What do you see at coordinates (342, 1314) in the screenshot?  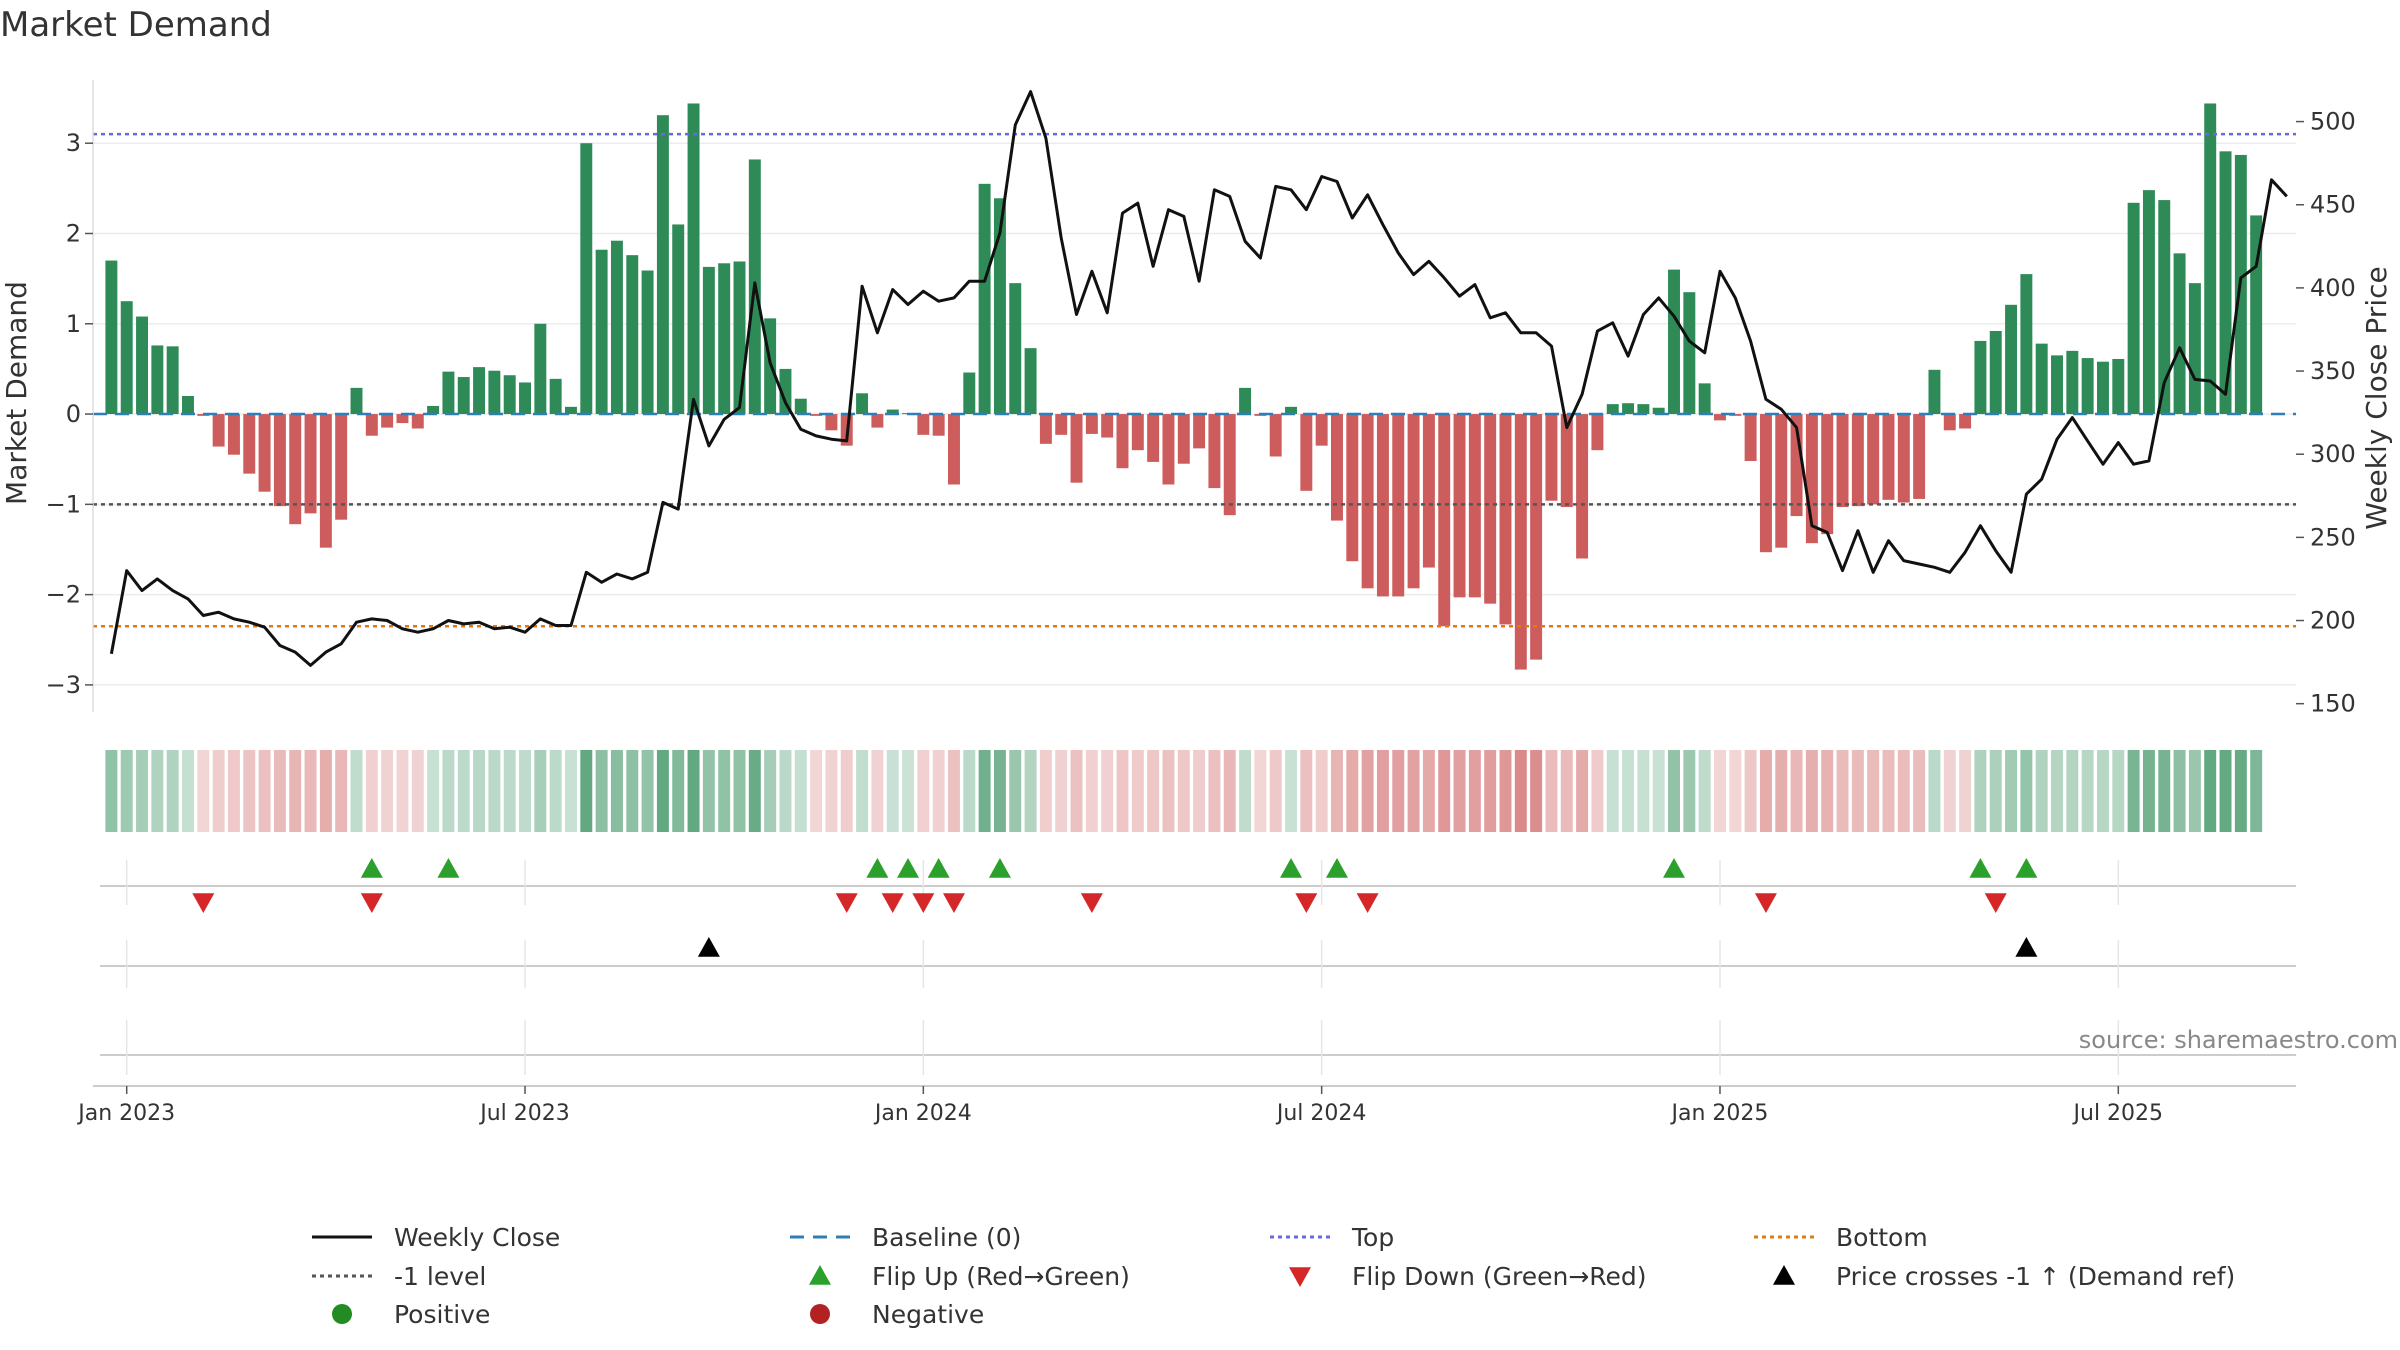 I see `legend-swatch-circle` at bounding box center [342, 1314].